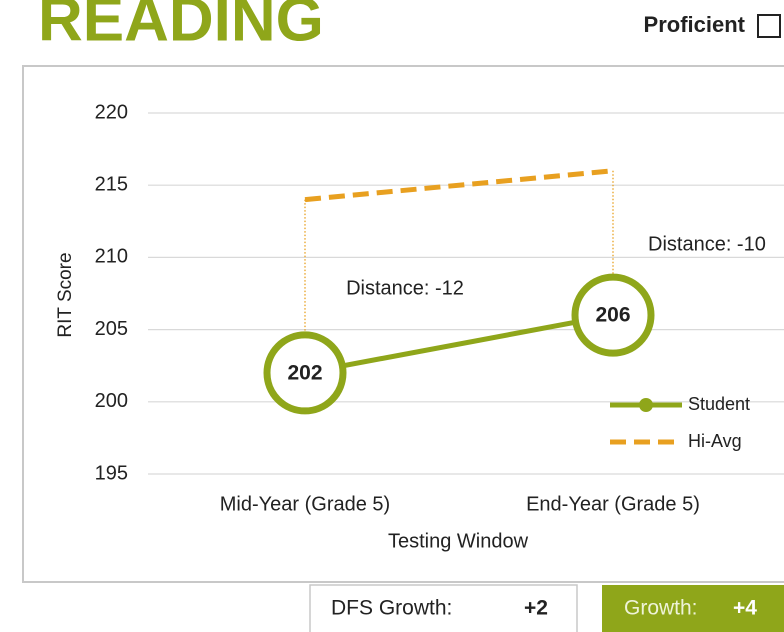 The image size is (784, 632). Describe the element at coordinates (715, 441) in the screenshot. I see `legend-label: Hi-Avg` at that location.